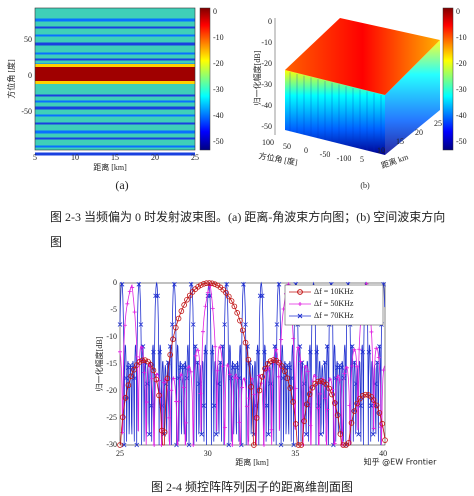 The image size is (474, 496). What do you see at coordinates (252, 486) in the screenshot?
I see `caption: 图 2-4 频控阵阵列因子的距离维剖面图` at bounding box center [252, 486].